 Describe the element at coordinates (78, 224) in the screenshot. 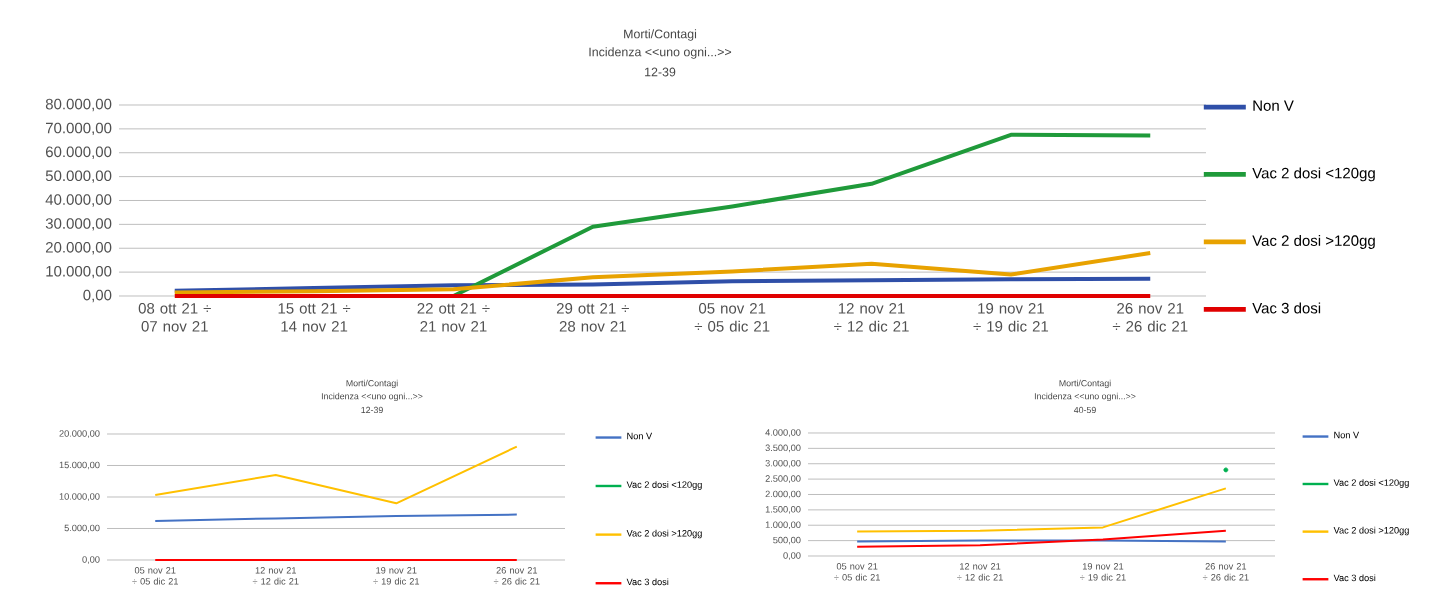

I see `y-tick-label: 30.000,00` at that location.